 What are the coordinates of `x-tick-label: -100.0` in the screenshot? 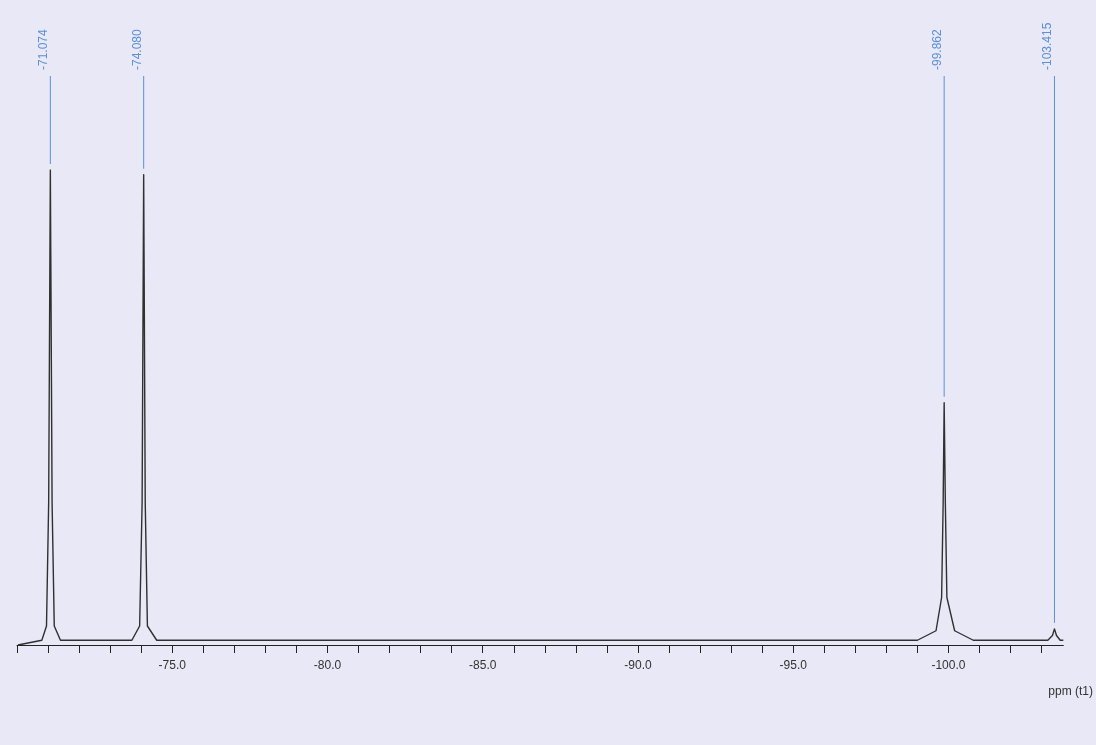 It's located at (948, 665).